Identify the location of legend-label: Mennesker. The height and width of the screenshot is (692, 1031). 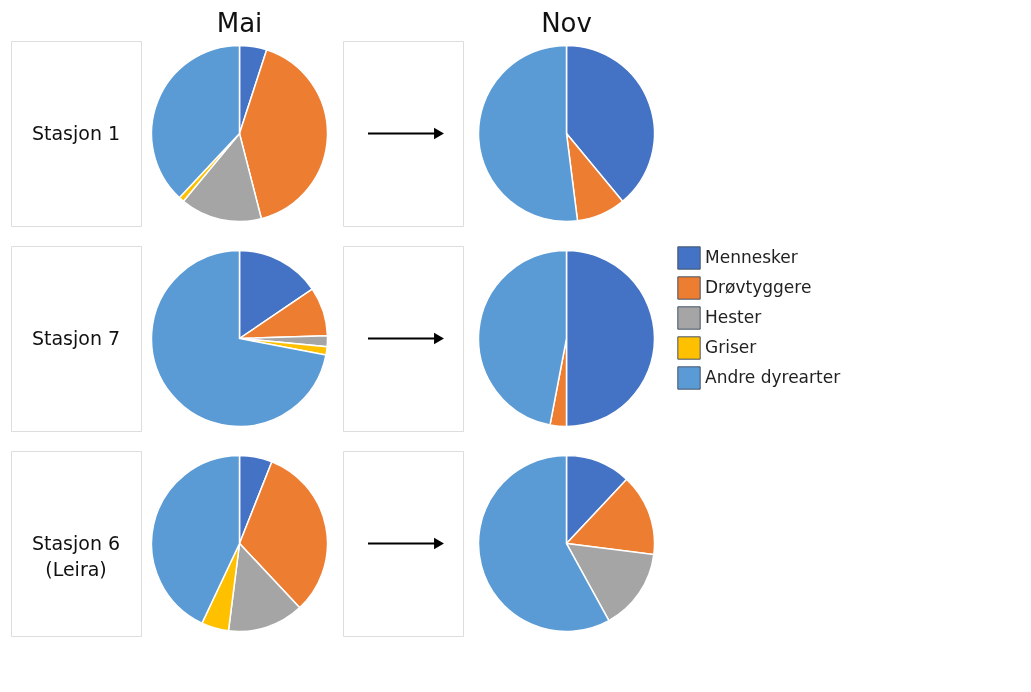
(751, 257).